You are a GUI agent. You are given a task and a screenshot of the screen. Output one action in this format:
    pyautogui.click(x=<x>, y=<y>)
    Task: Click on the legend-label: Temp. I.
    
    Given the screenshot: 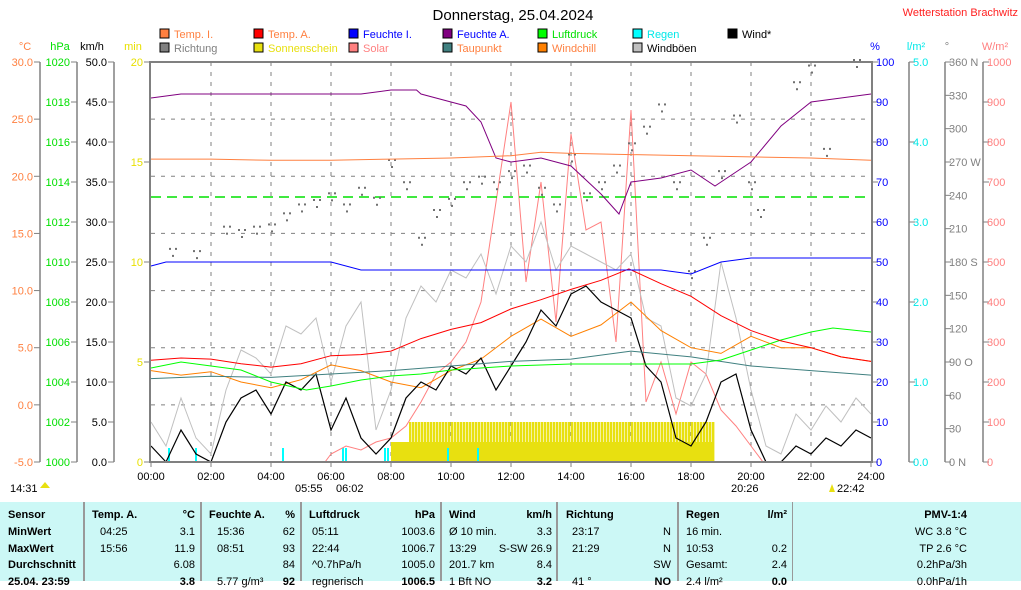 What is the action you would take?
    pyautogui.click(x=193, y=35)
    